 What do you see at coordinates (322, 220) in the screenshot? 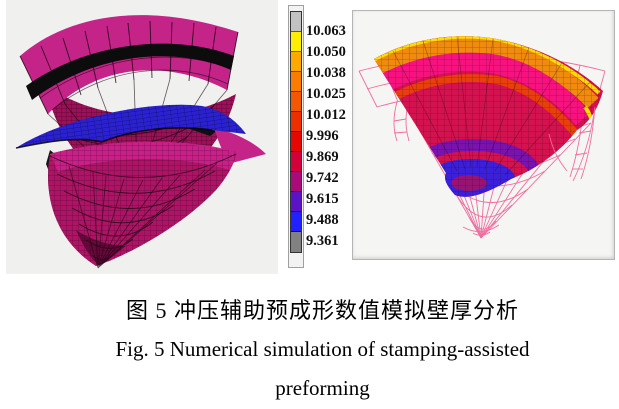
I see `colorbar-label: 9.488` at bounding box center [322, 220].